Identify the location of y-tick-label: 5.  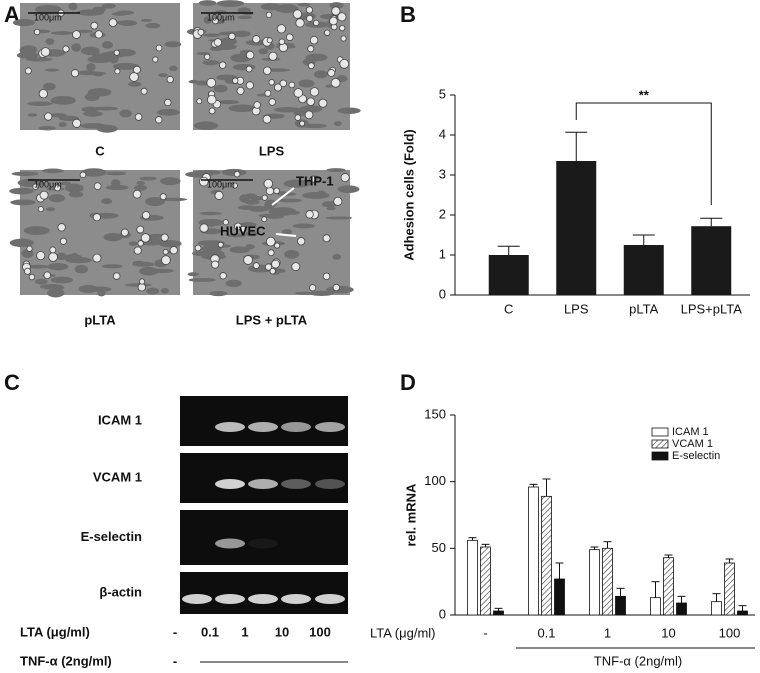
(442, 93).